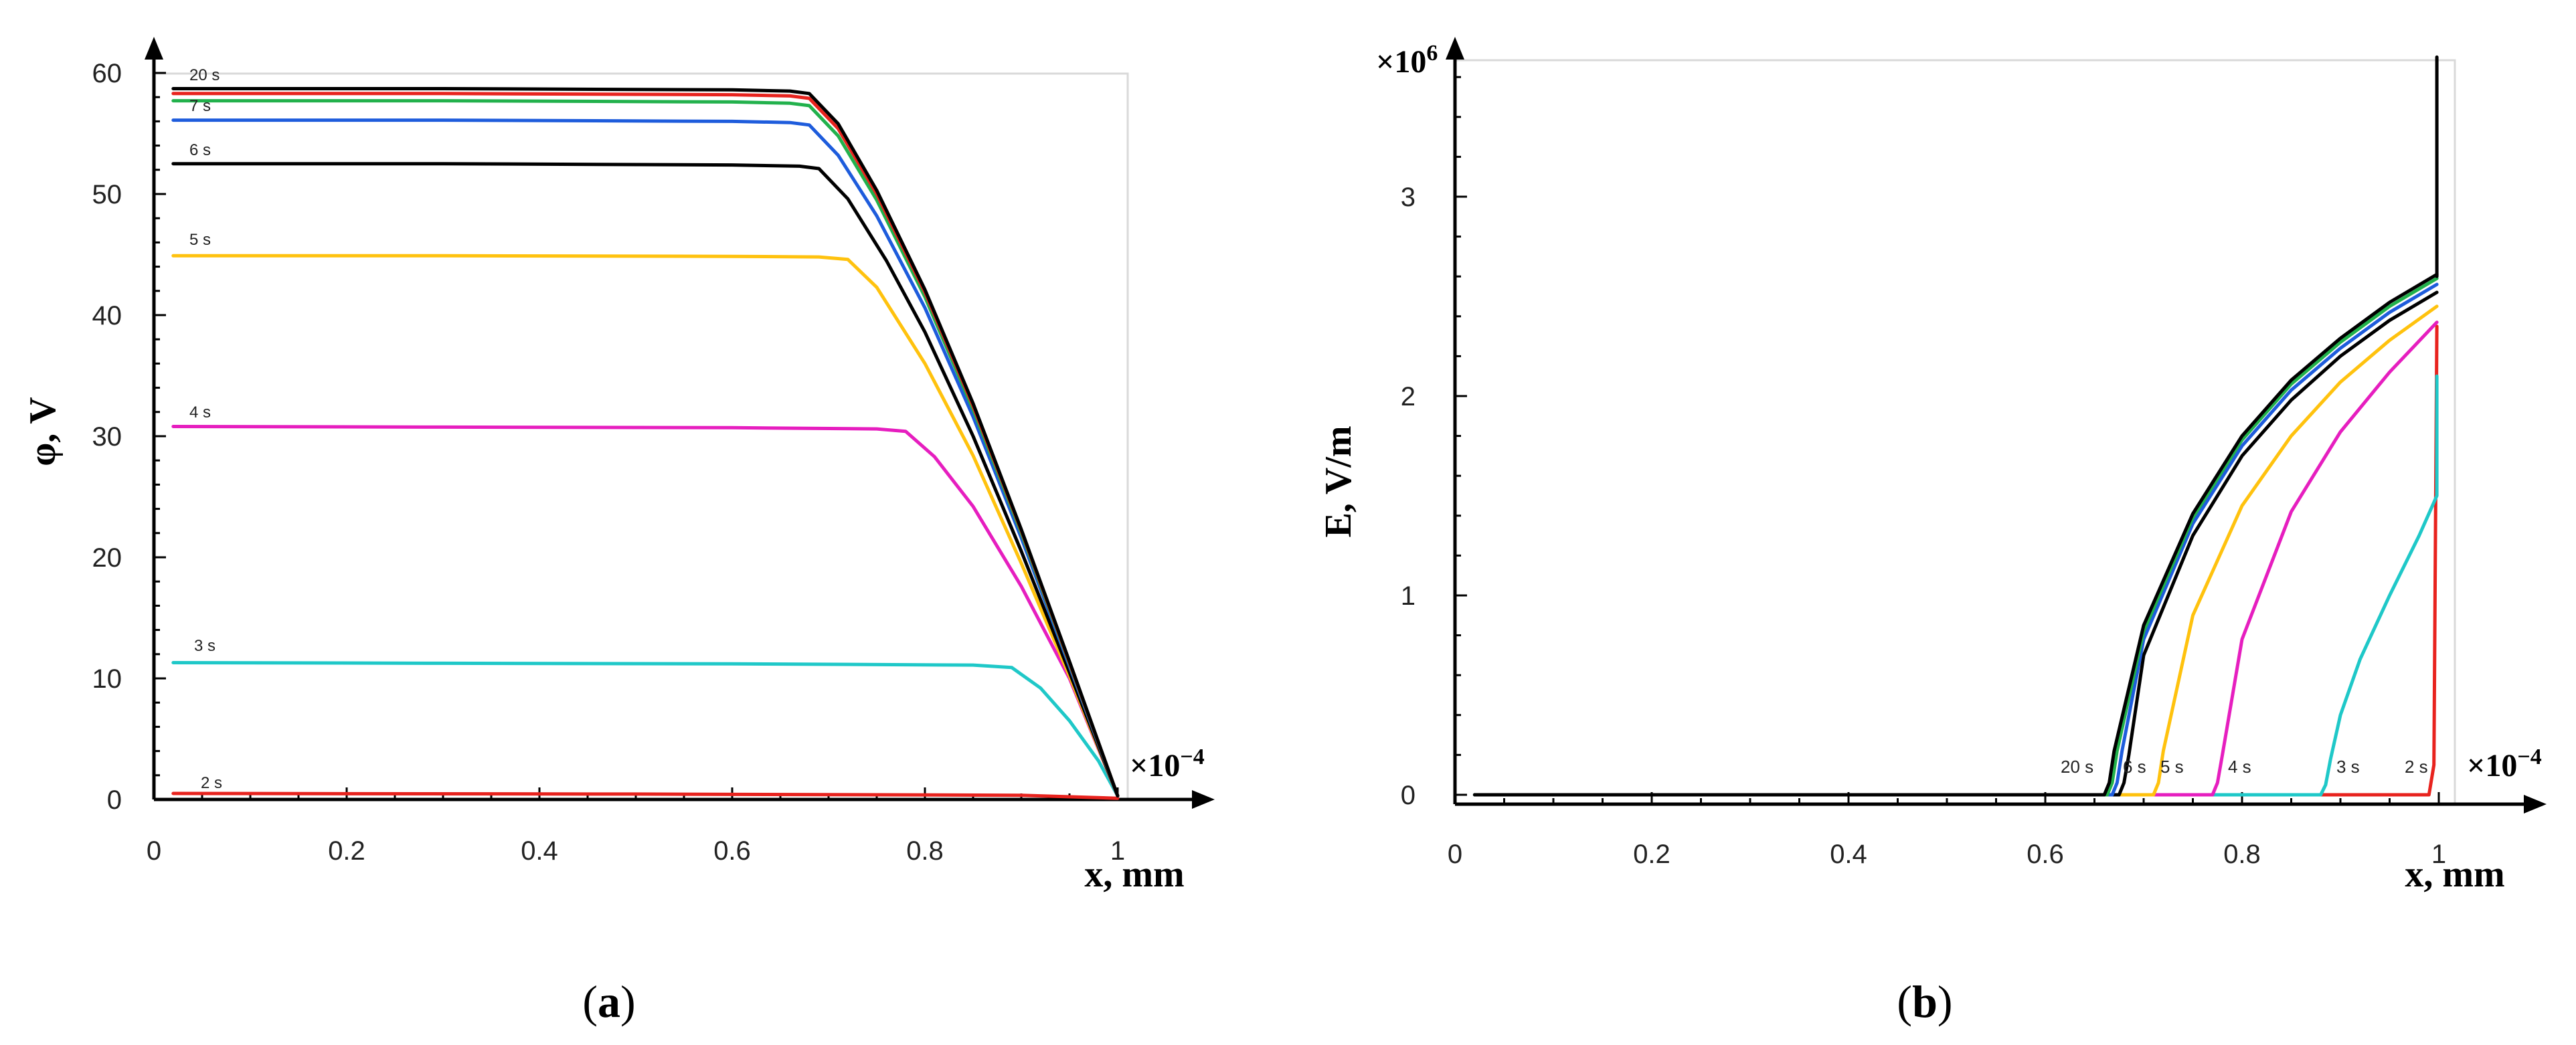  What do you see at coordinates (1455, 854) in the screenshot?
I see `x-tick-label-b: 0` at bounding box center [1455, 854].